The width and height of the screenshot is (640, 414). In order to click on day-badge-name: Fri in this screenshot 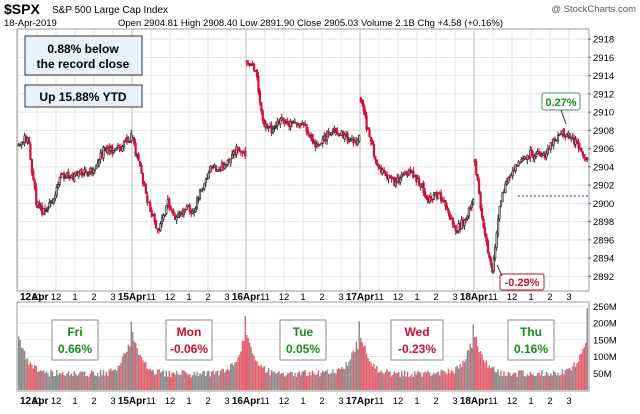, I will do `click(74, 332)`.